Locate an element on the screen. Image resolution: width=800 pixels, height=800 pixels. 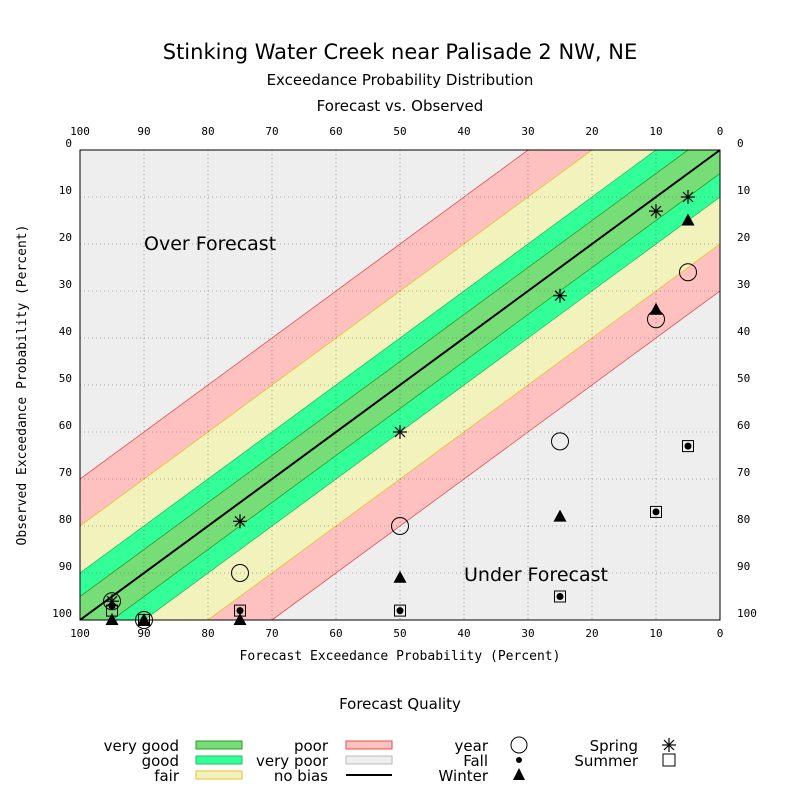
x-tick-label-top: 100 is located at coordinates (80, 131).